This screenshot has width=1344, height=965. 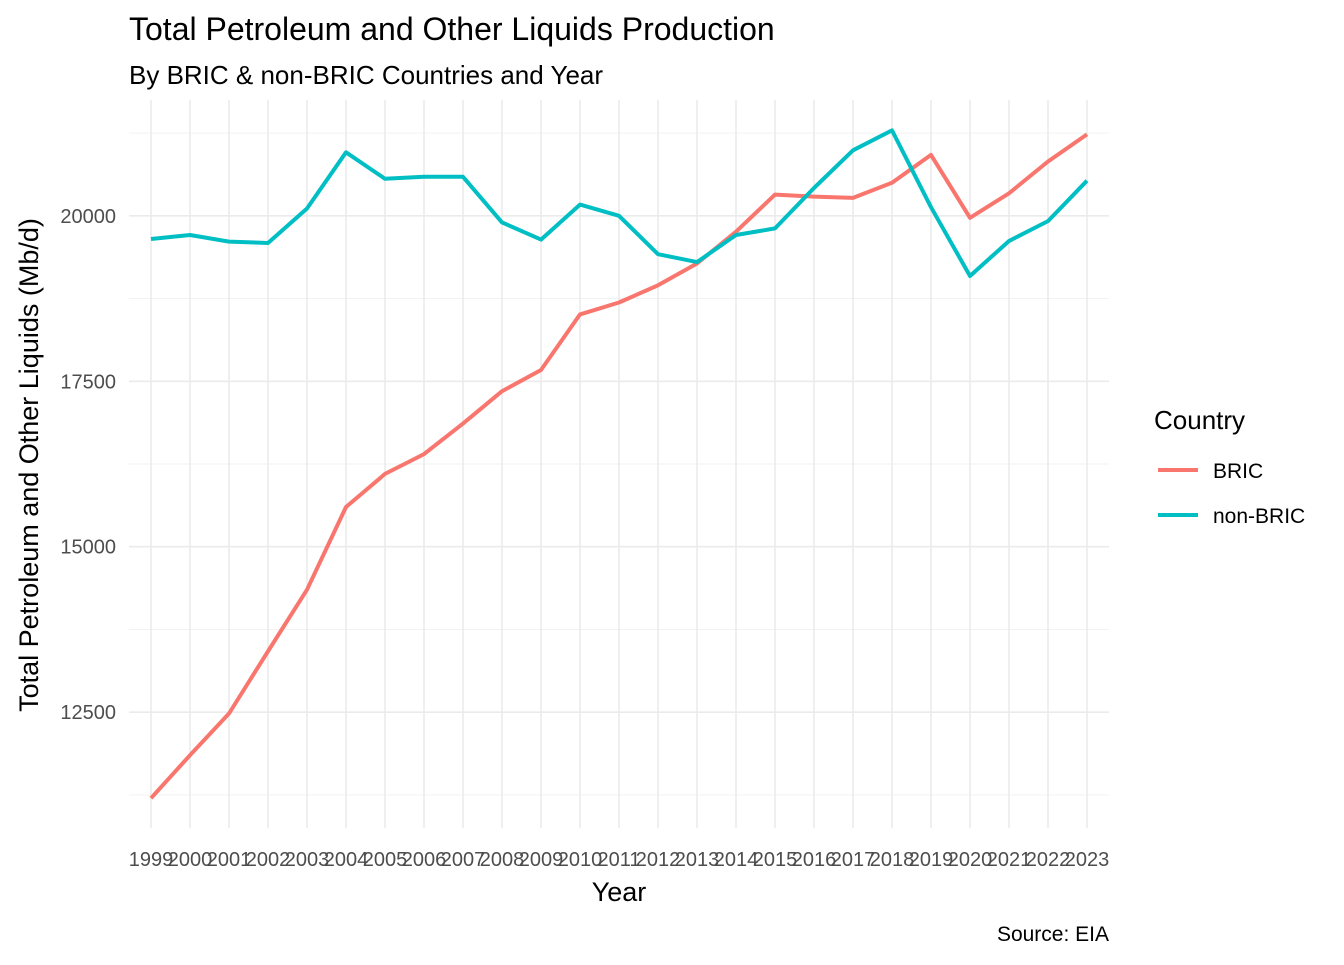 What do you see at coordinates (88, 713) in the screenshot?
I see `y-tick-label: 12500` at bounding box center [88, 713].